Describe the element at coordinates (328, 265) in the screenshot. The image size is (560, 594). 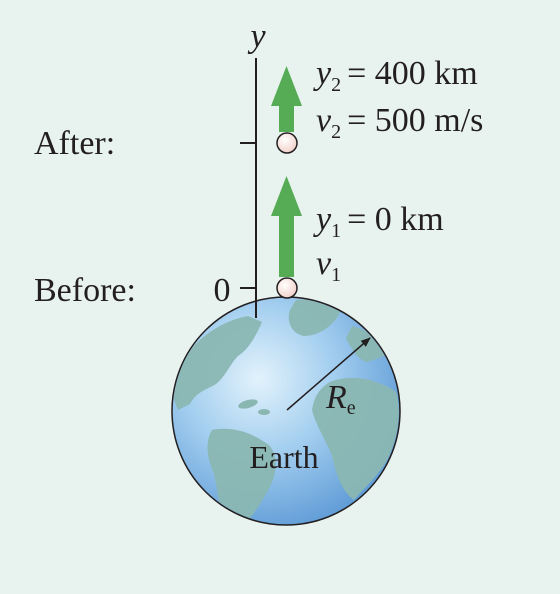
I see `before-v-label: v1` at that location.